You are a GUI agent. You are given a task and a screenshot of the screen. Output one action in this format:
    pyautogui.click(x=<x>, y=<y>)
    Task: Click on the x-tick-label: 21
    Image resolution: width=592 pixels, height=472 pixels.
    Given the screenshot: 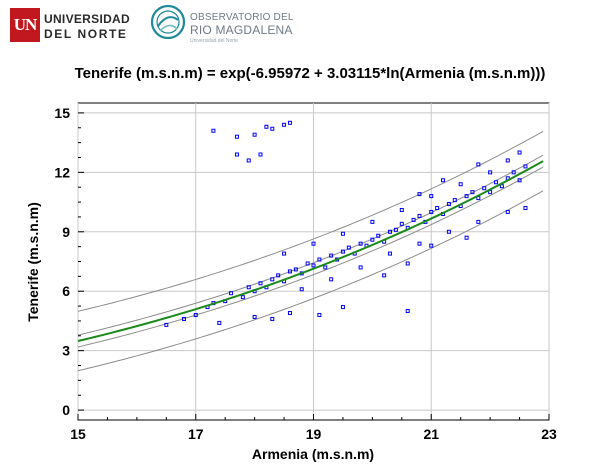 What is the action you would take?
    pyautogui.click(x=431, y=434)
    